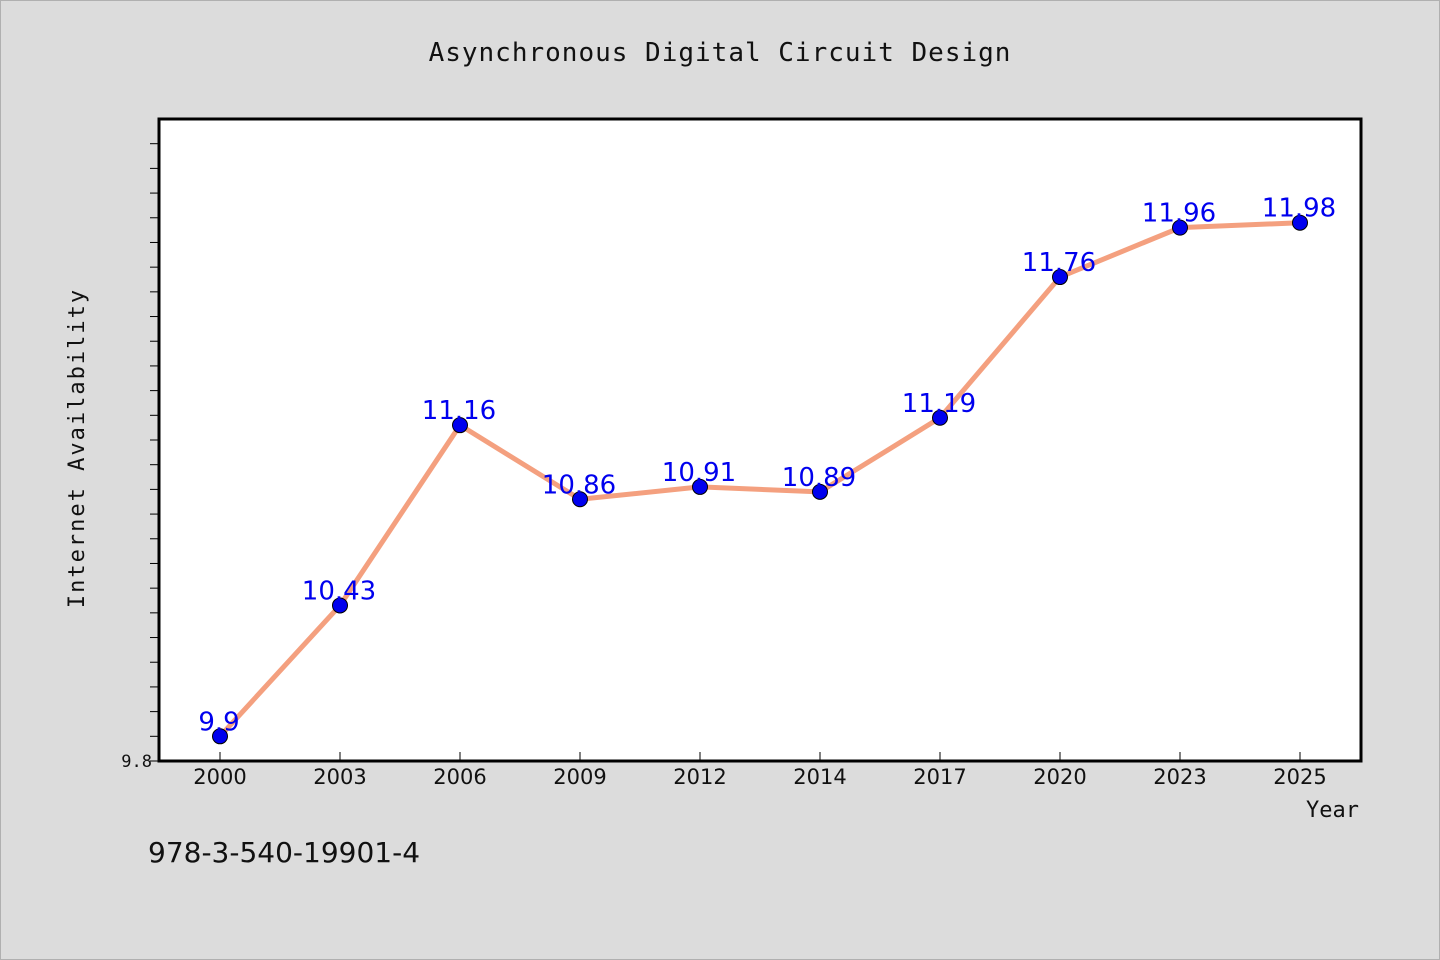 Image resolution: width=1440 pixels, height=960 pixels. Describe the element at coordinates (939, 777) in the screenshot. I see `x-tick-label: 2017` at that location.